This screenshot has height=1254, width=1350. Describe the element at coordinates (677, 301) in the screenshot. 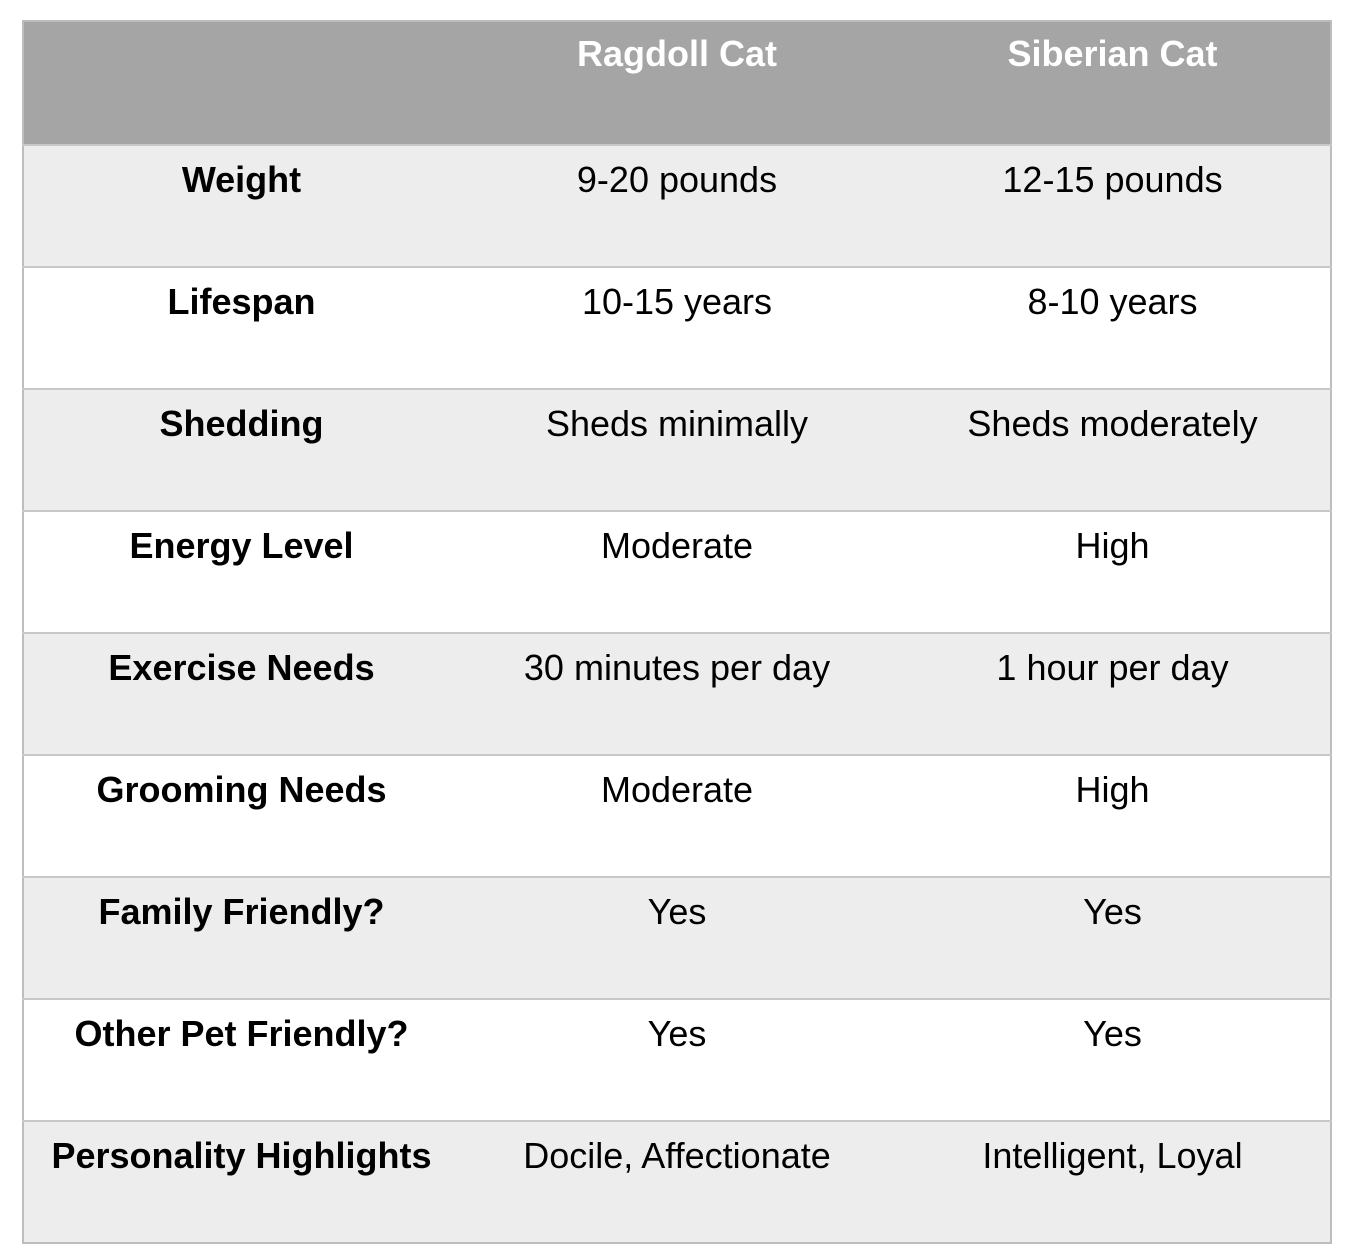

I see `ragdoll-value: 10-15 years` at that location.